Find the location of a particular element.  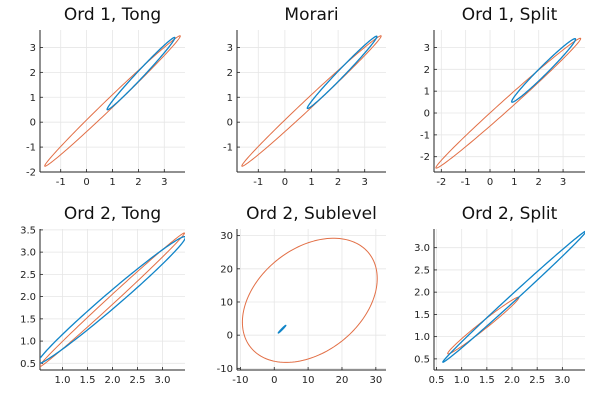

x-tick-label: 10 is located at coordinates (308, 380).